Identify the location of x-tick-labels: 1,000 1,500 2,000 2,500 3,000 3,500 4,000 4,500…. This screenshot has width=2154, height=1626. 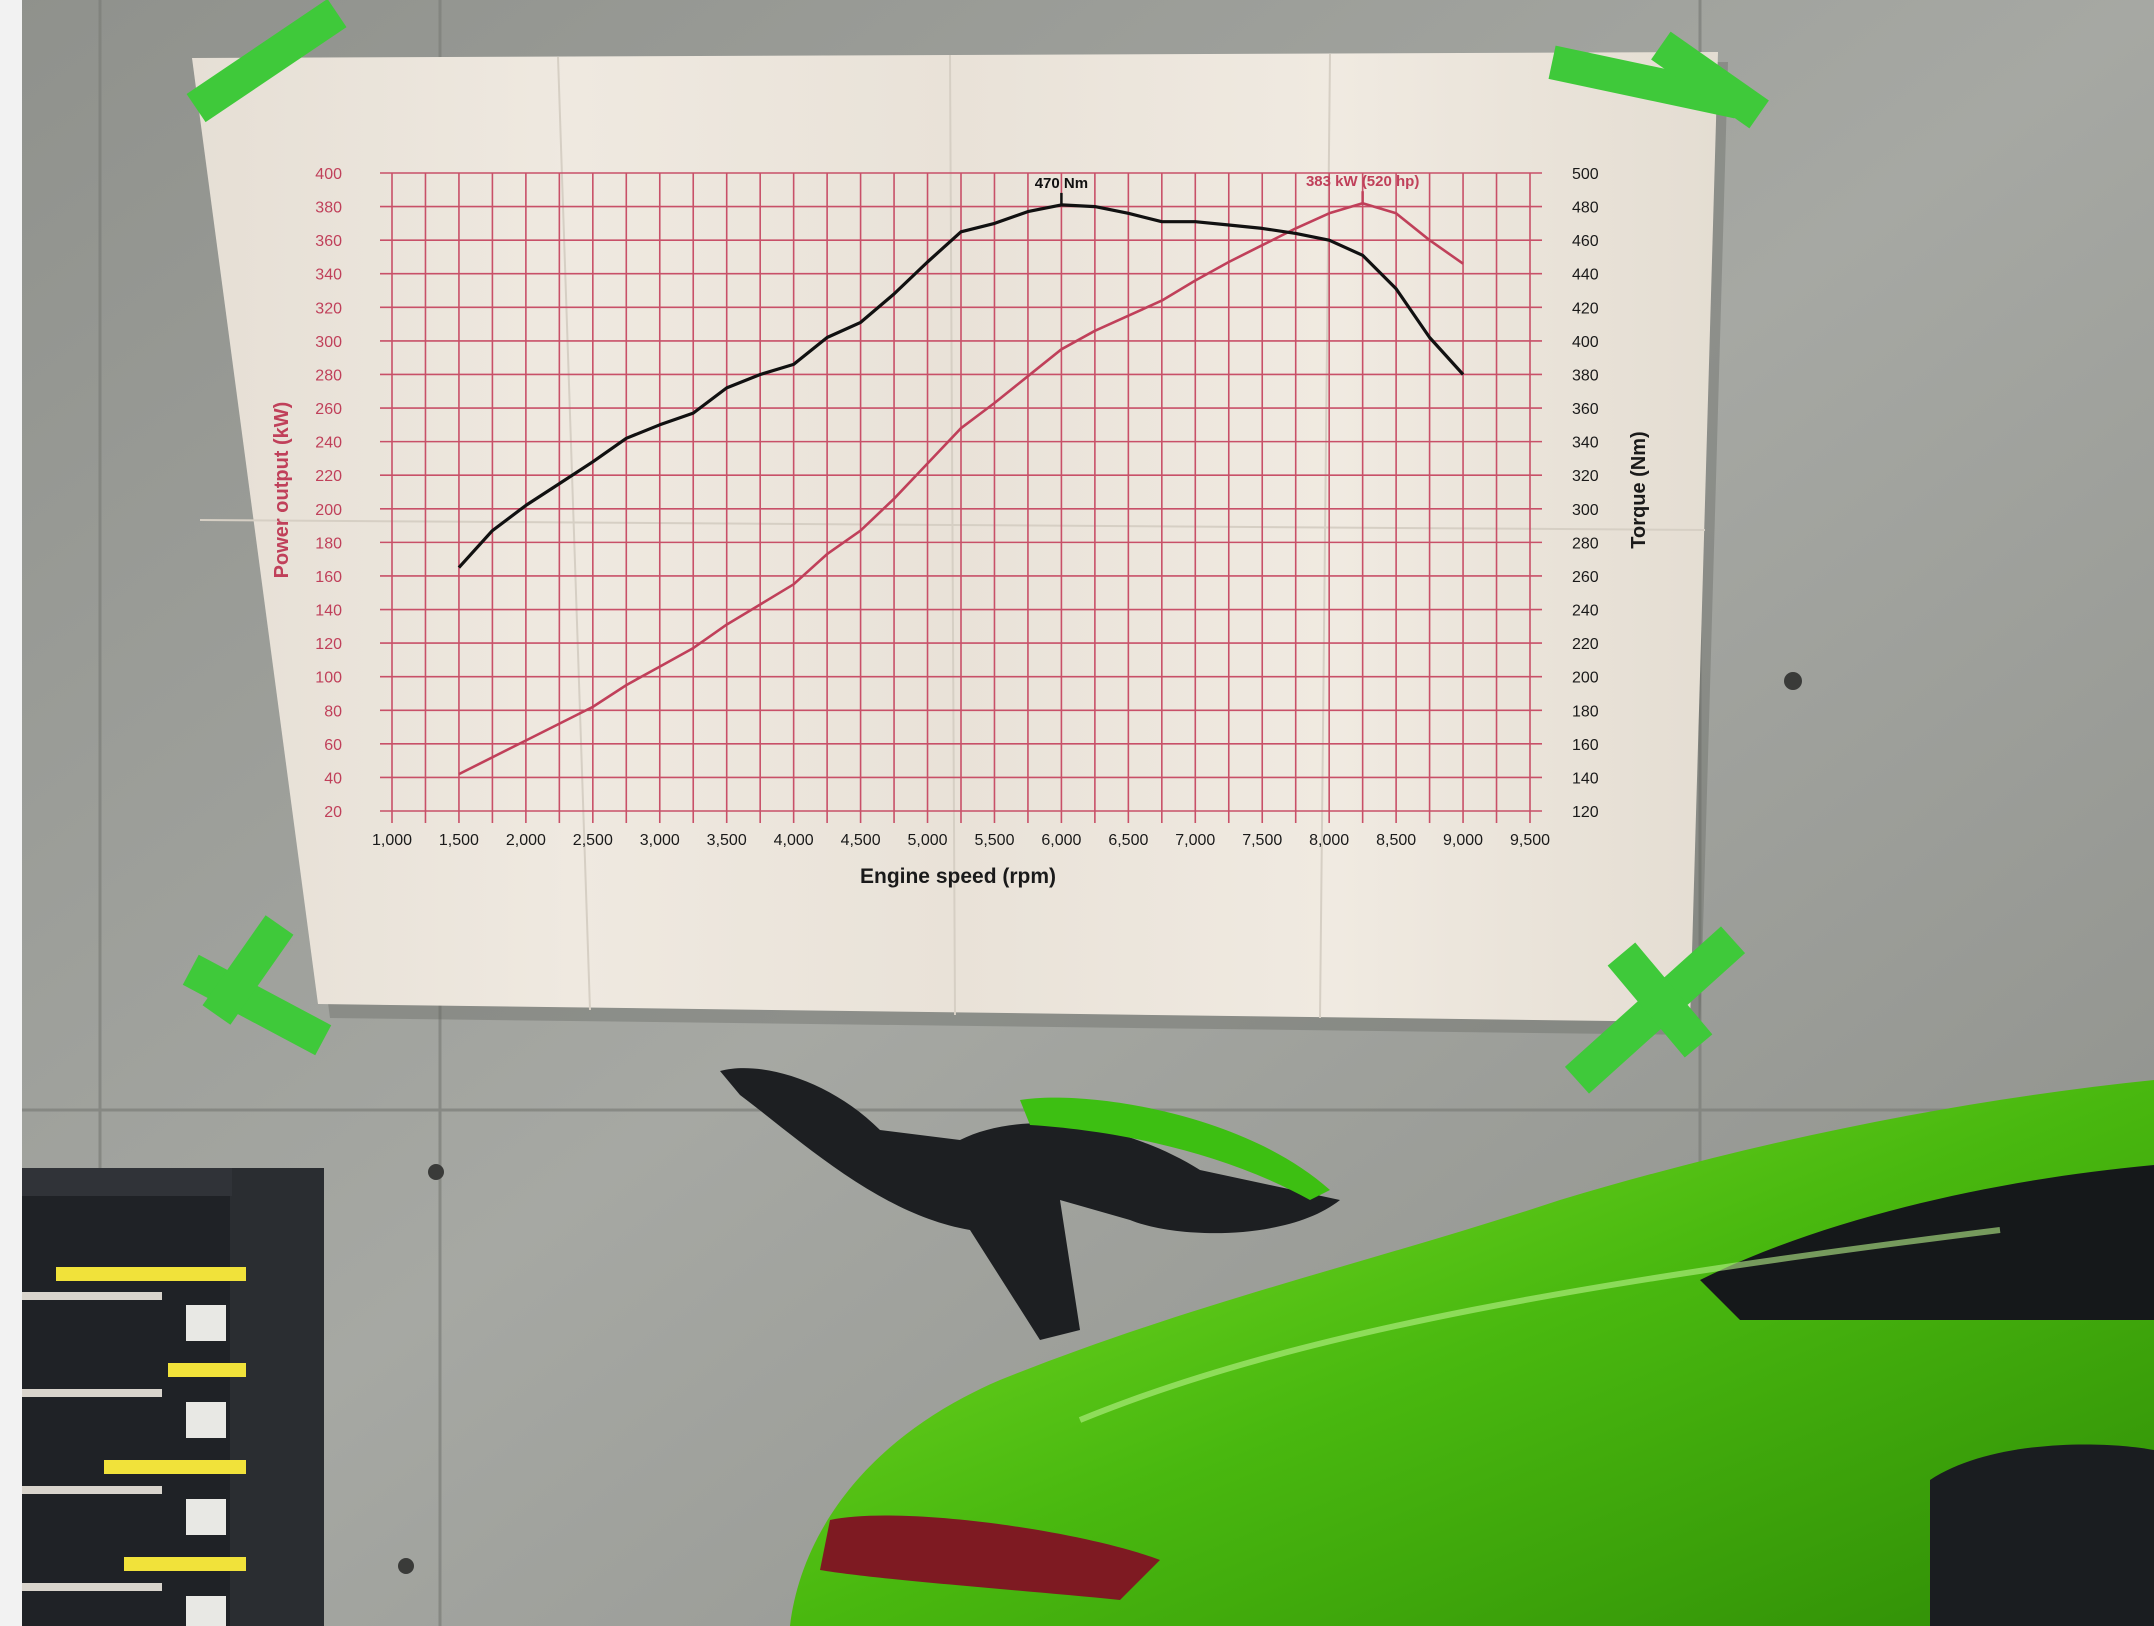
(961, 840).